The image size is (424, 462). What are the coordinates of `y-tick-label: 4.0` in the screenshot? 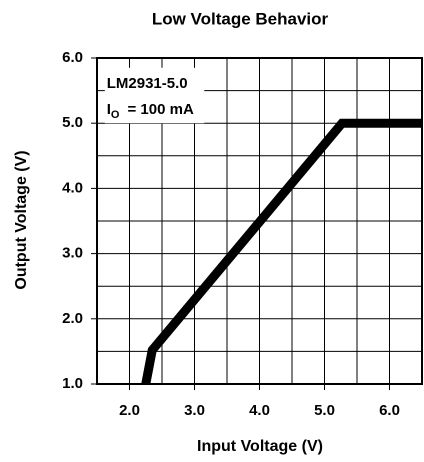 It's located at (72, 187).